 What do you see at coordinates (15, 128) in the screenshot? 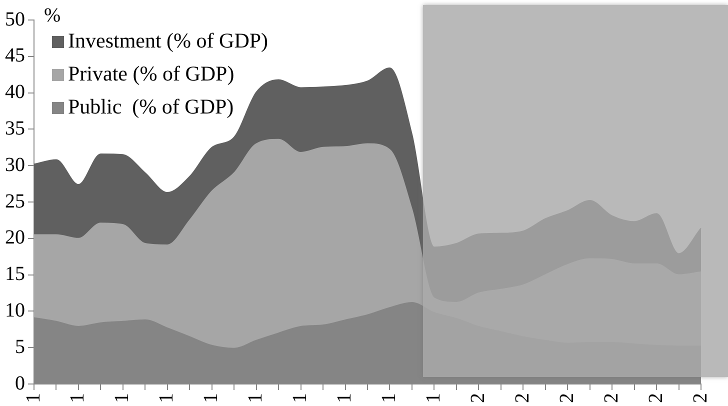
I see `y-tick-label: 35` at bounding box center [15, 128].